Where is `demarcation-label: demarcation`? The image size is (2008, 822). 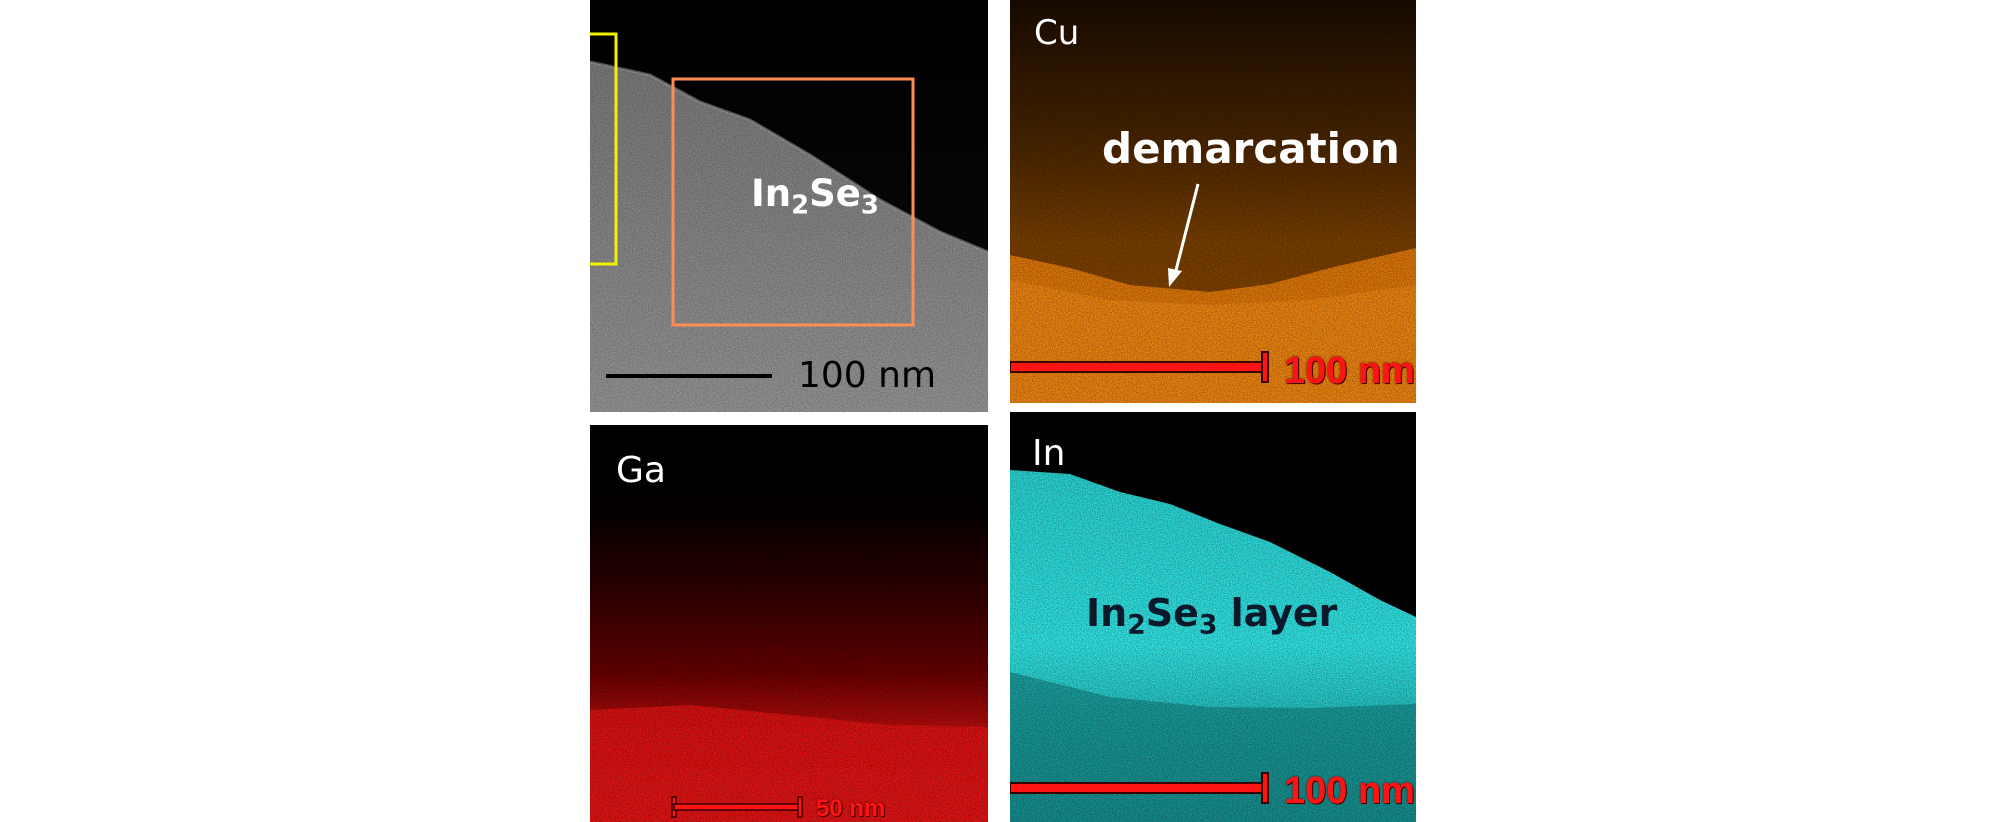
demarcation-label: demarcation is located at coordinates (1251, 148).